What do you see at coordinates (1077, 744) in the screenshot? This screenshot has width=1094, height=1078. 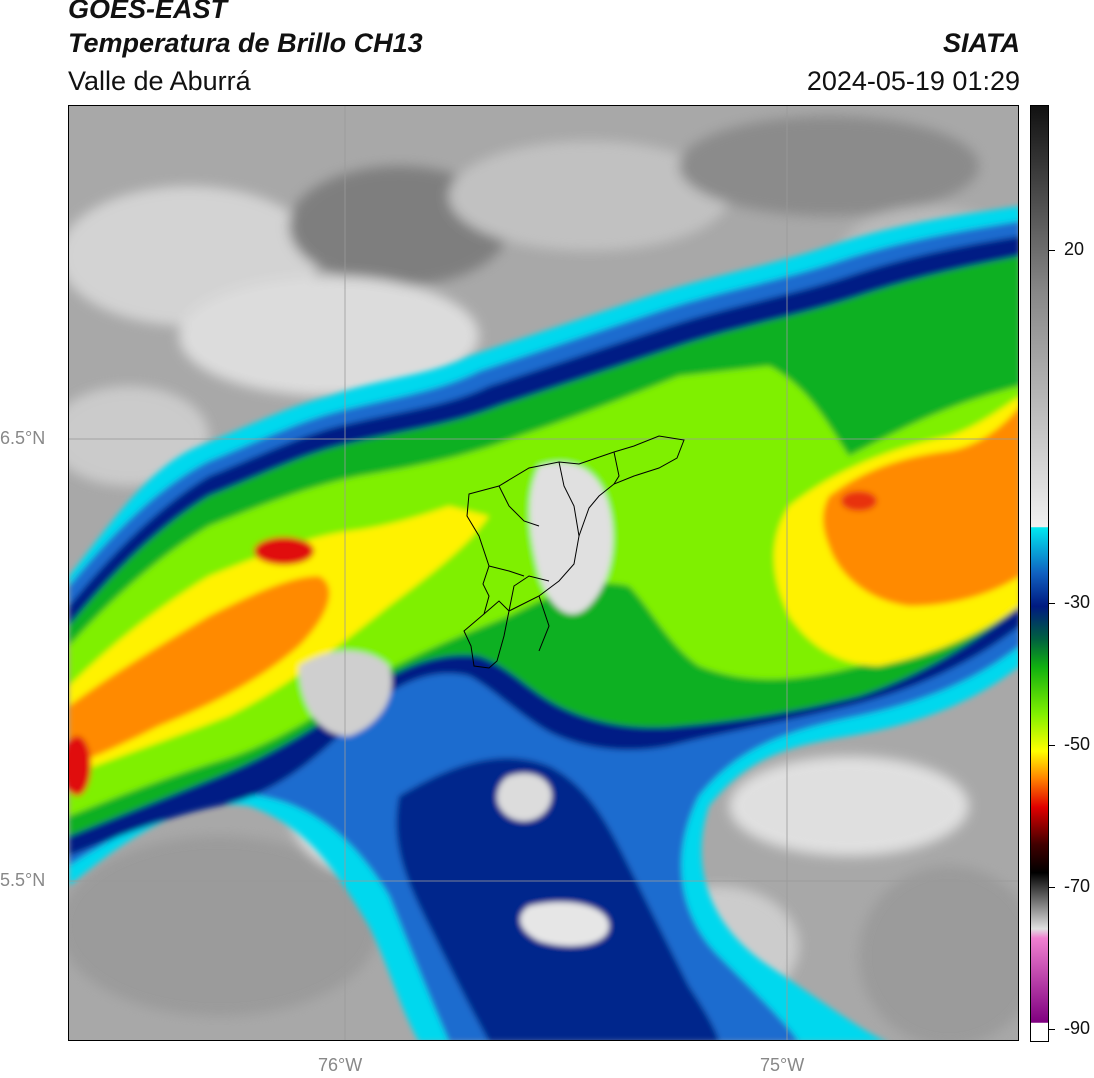 I see `colorbar-label-minus50: -50` at bounding box center [1077, 744].